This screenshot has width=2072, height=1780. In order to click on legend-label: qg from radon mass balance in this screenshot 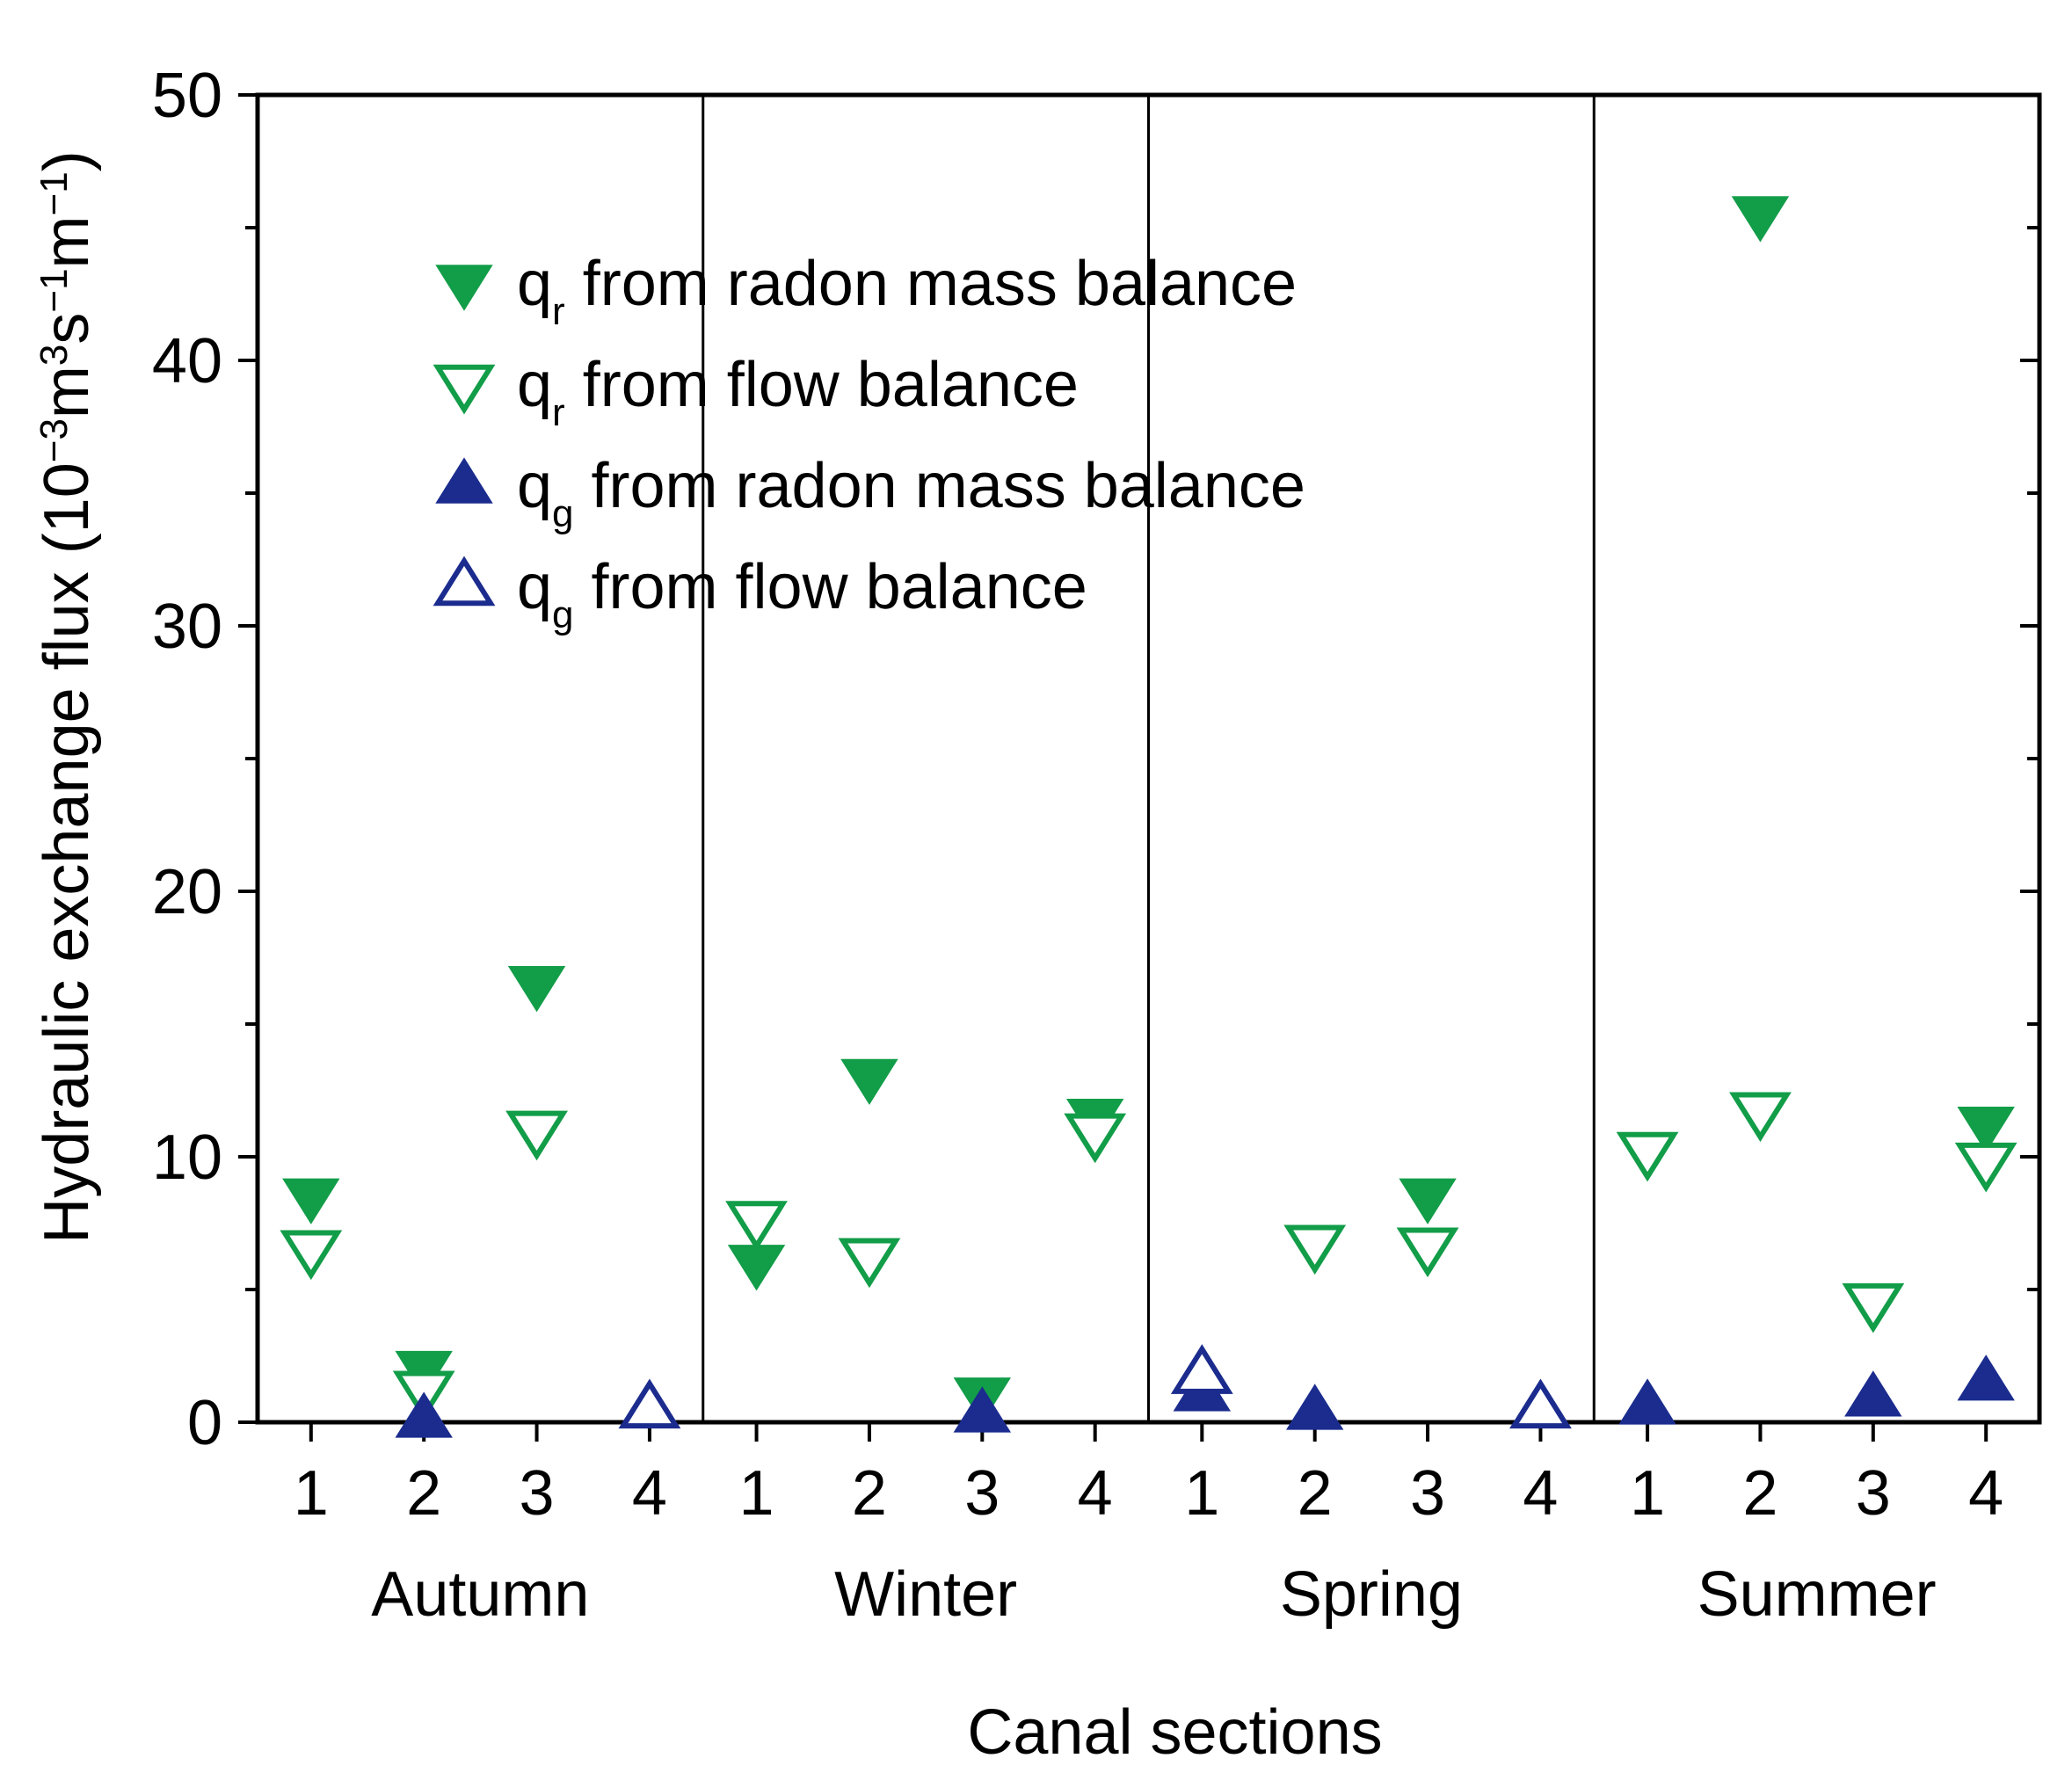, I will do `click(911, 493)`.